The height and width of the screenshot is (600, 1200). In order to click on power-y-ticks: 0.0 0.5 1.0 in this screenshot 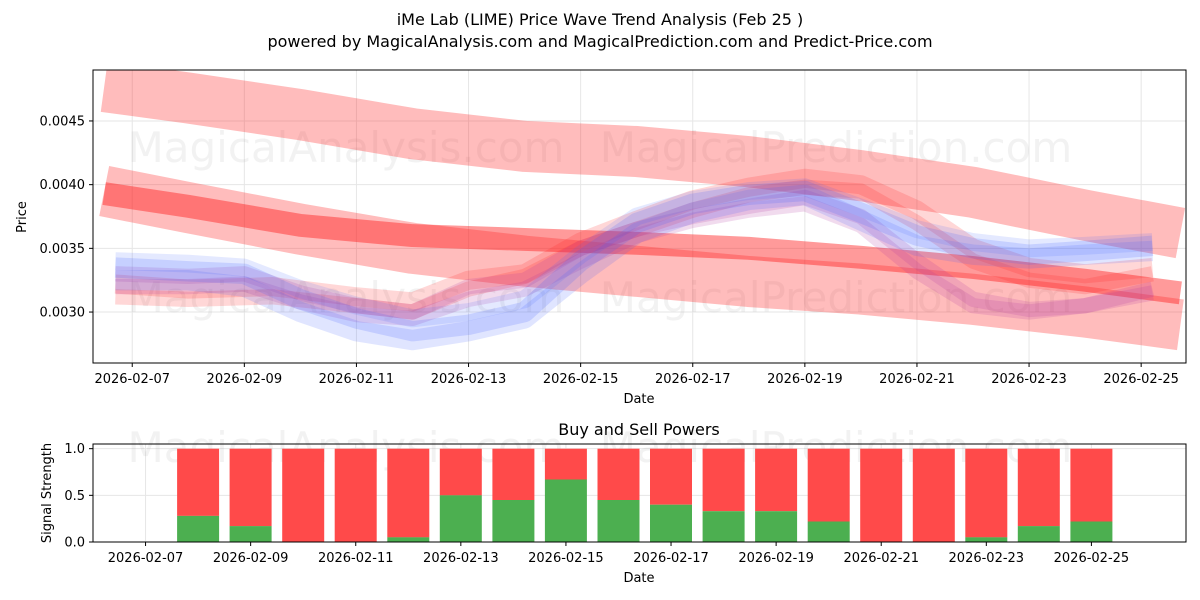, I will do `click(78, 496)`.